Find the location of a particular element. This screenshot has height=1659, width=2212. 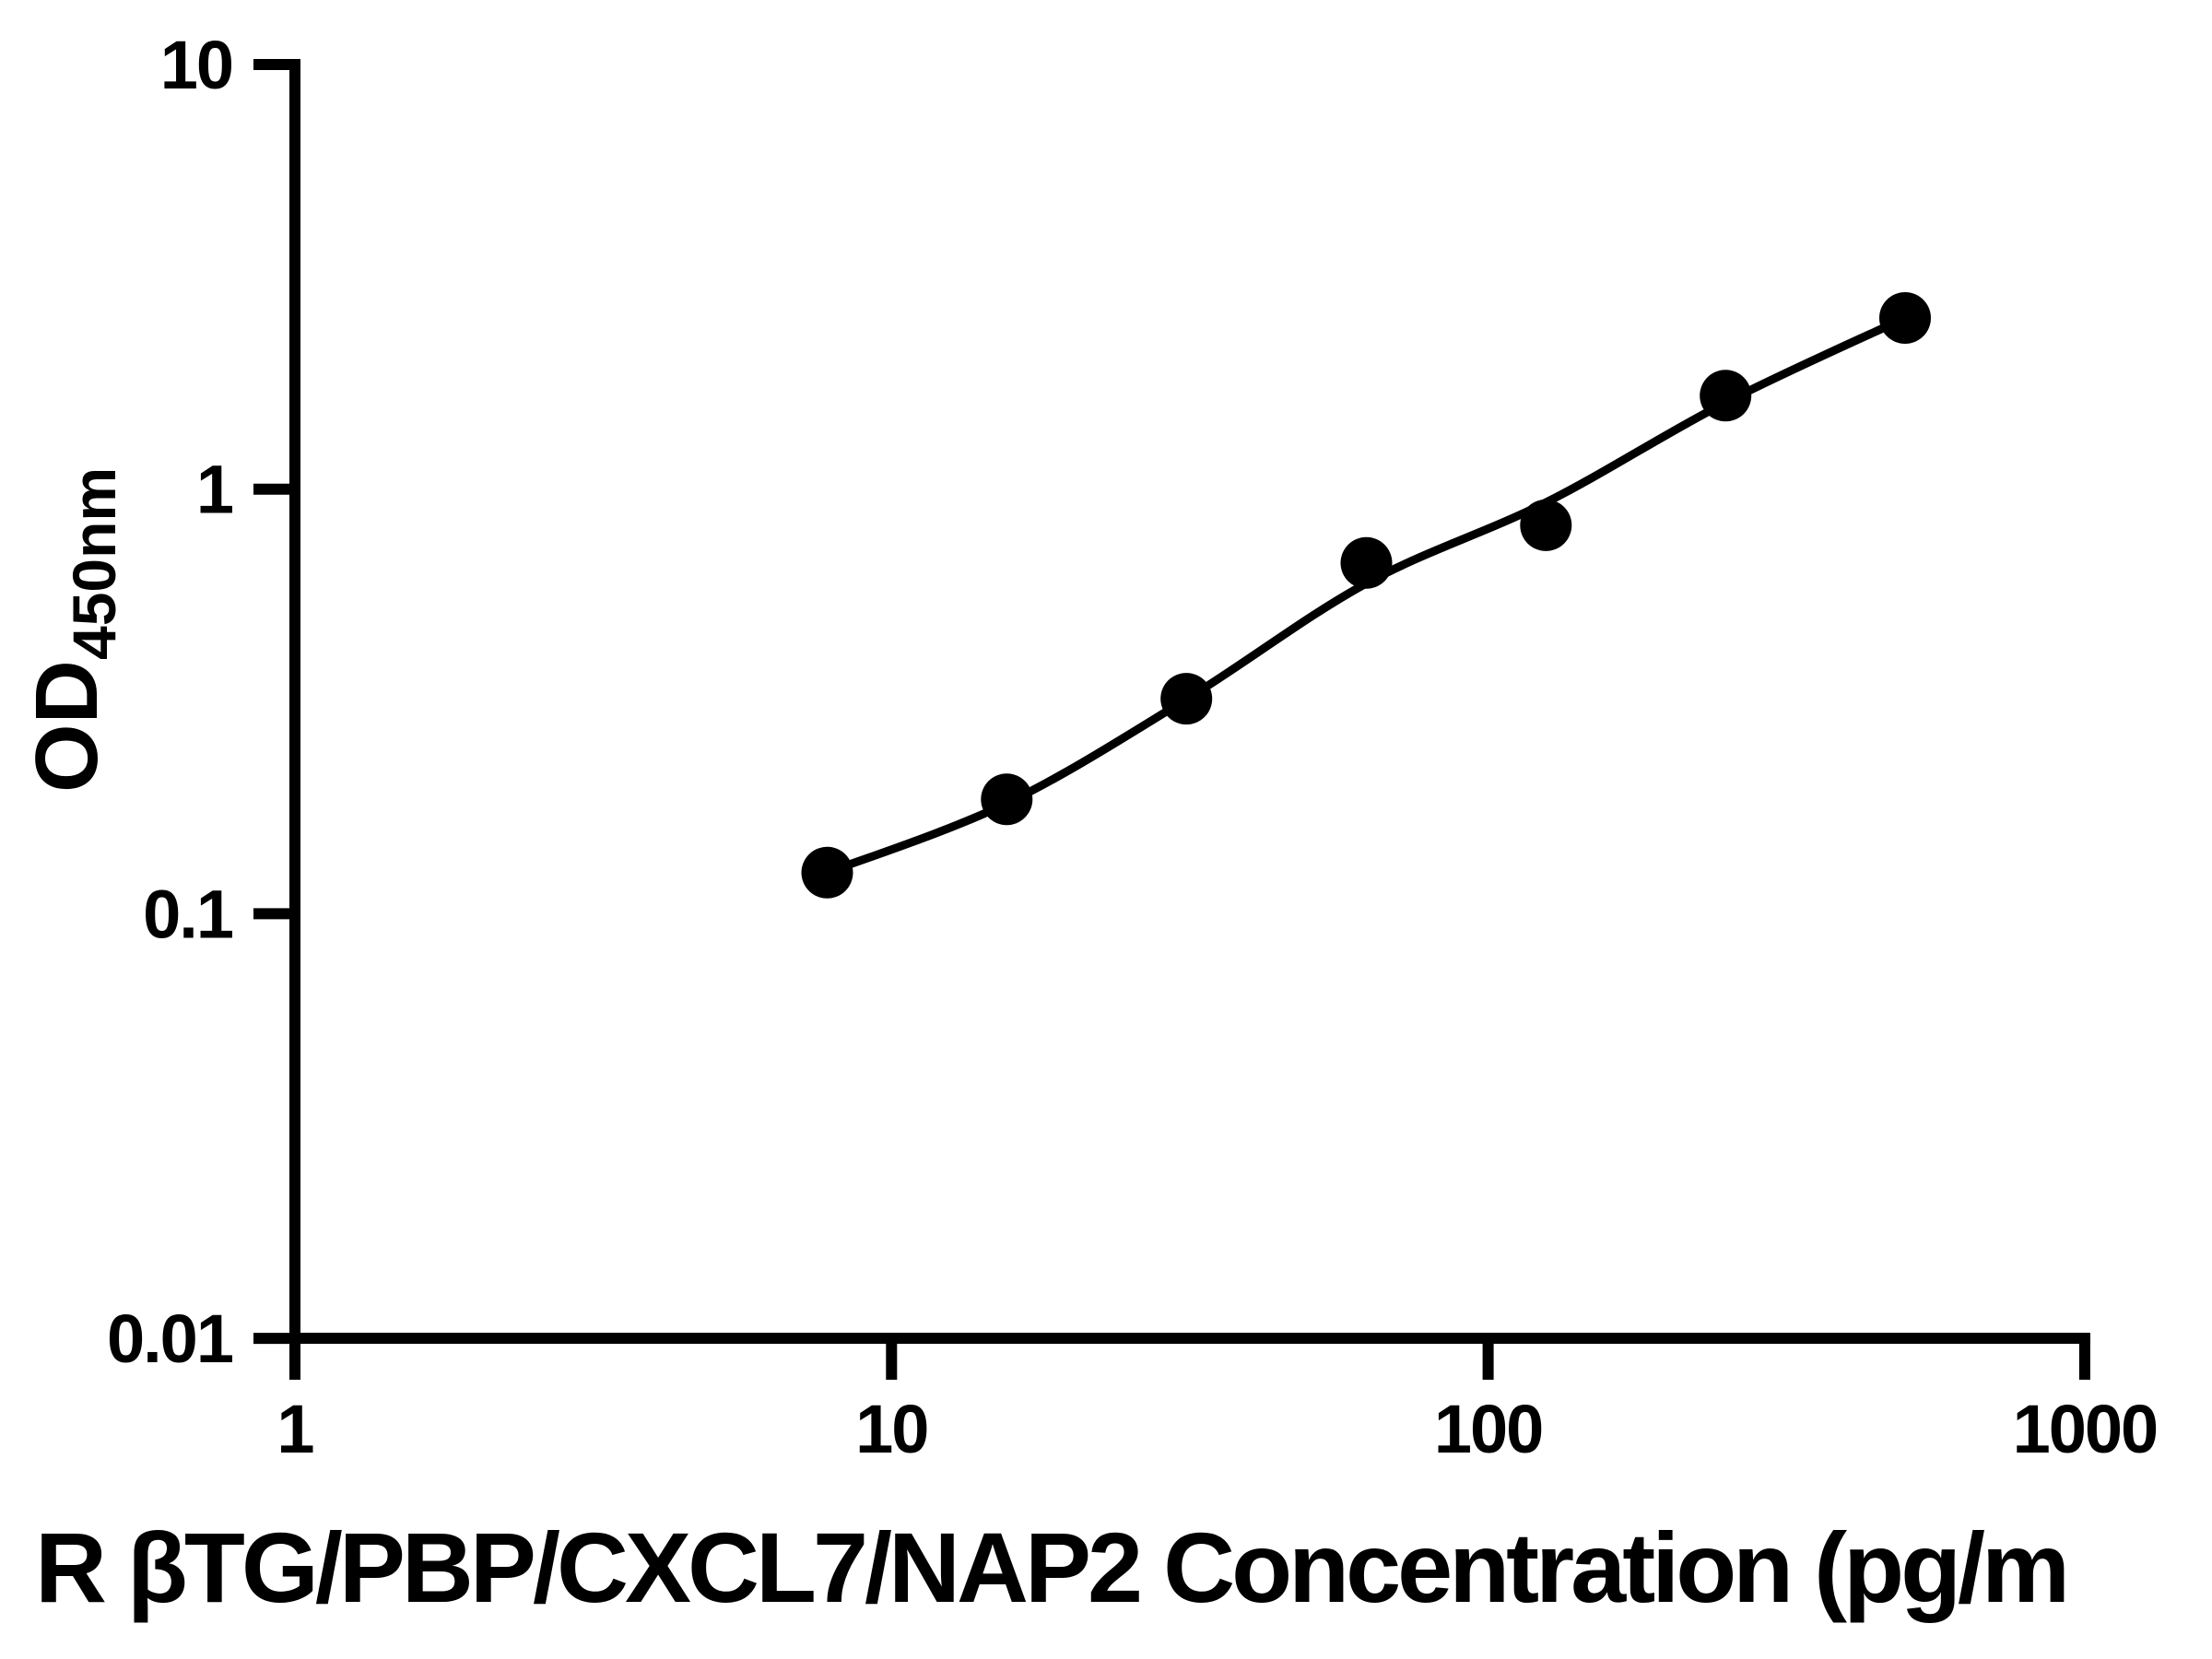

y-tick-label: 10 is located at coordinates (196, 65).